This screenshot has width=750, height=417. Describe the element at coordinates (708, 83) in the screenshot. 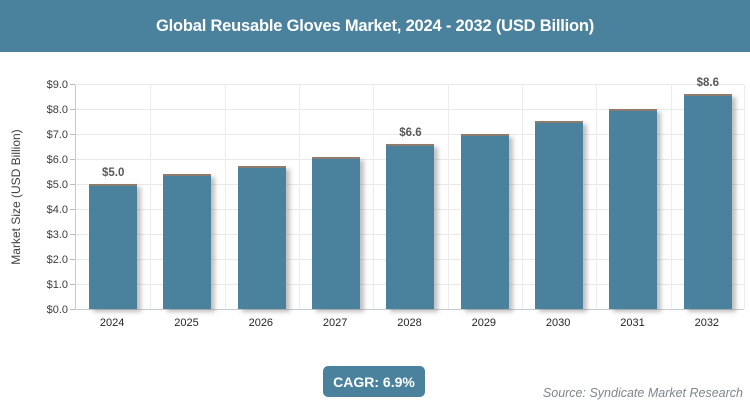

I see `bar-value-label-2032: $8.6` at that location.